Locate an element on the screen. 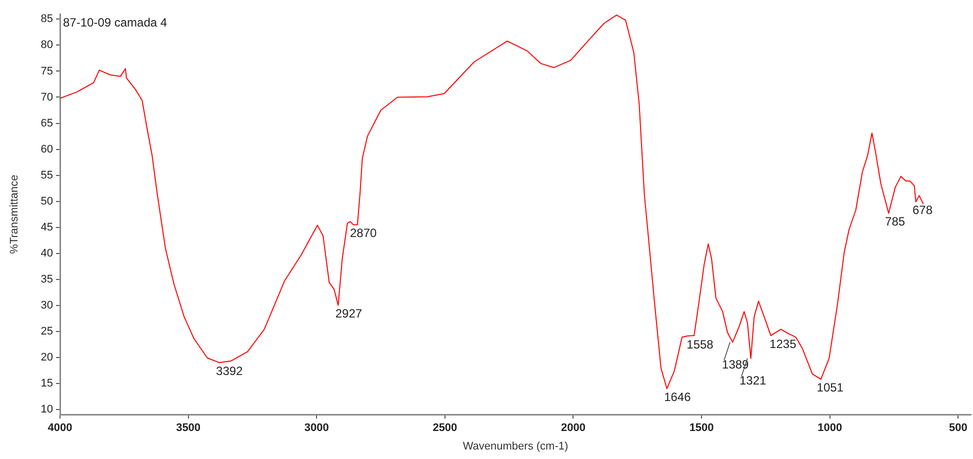  annotation: 678 is located at coordinates (922, 210).